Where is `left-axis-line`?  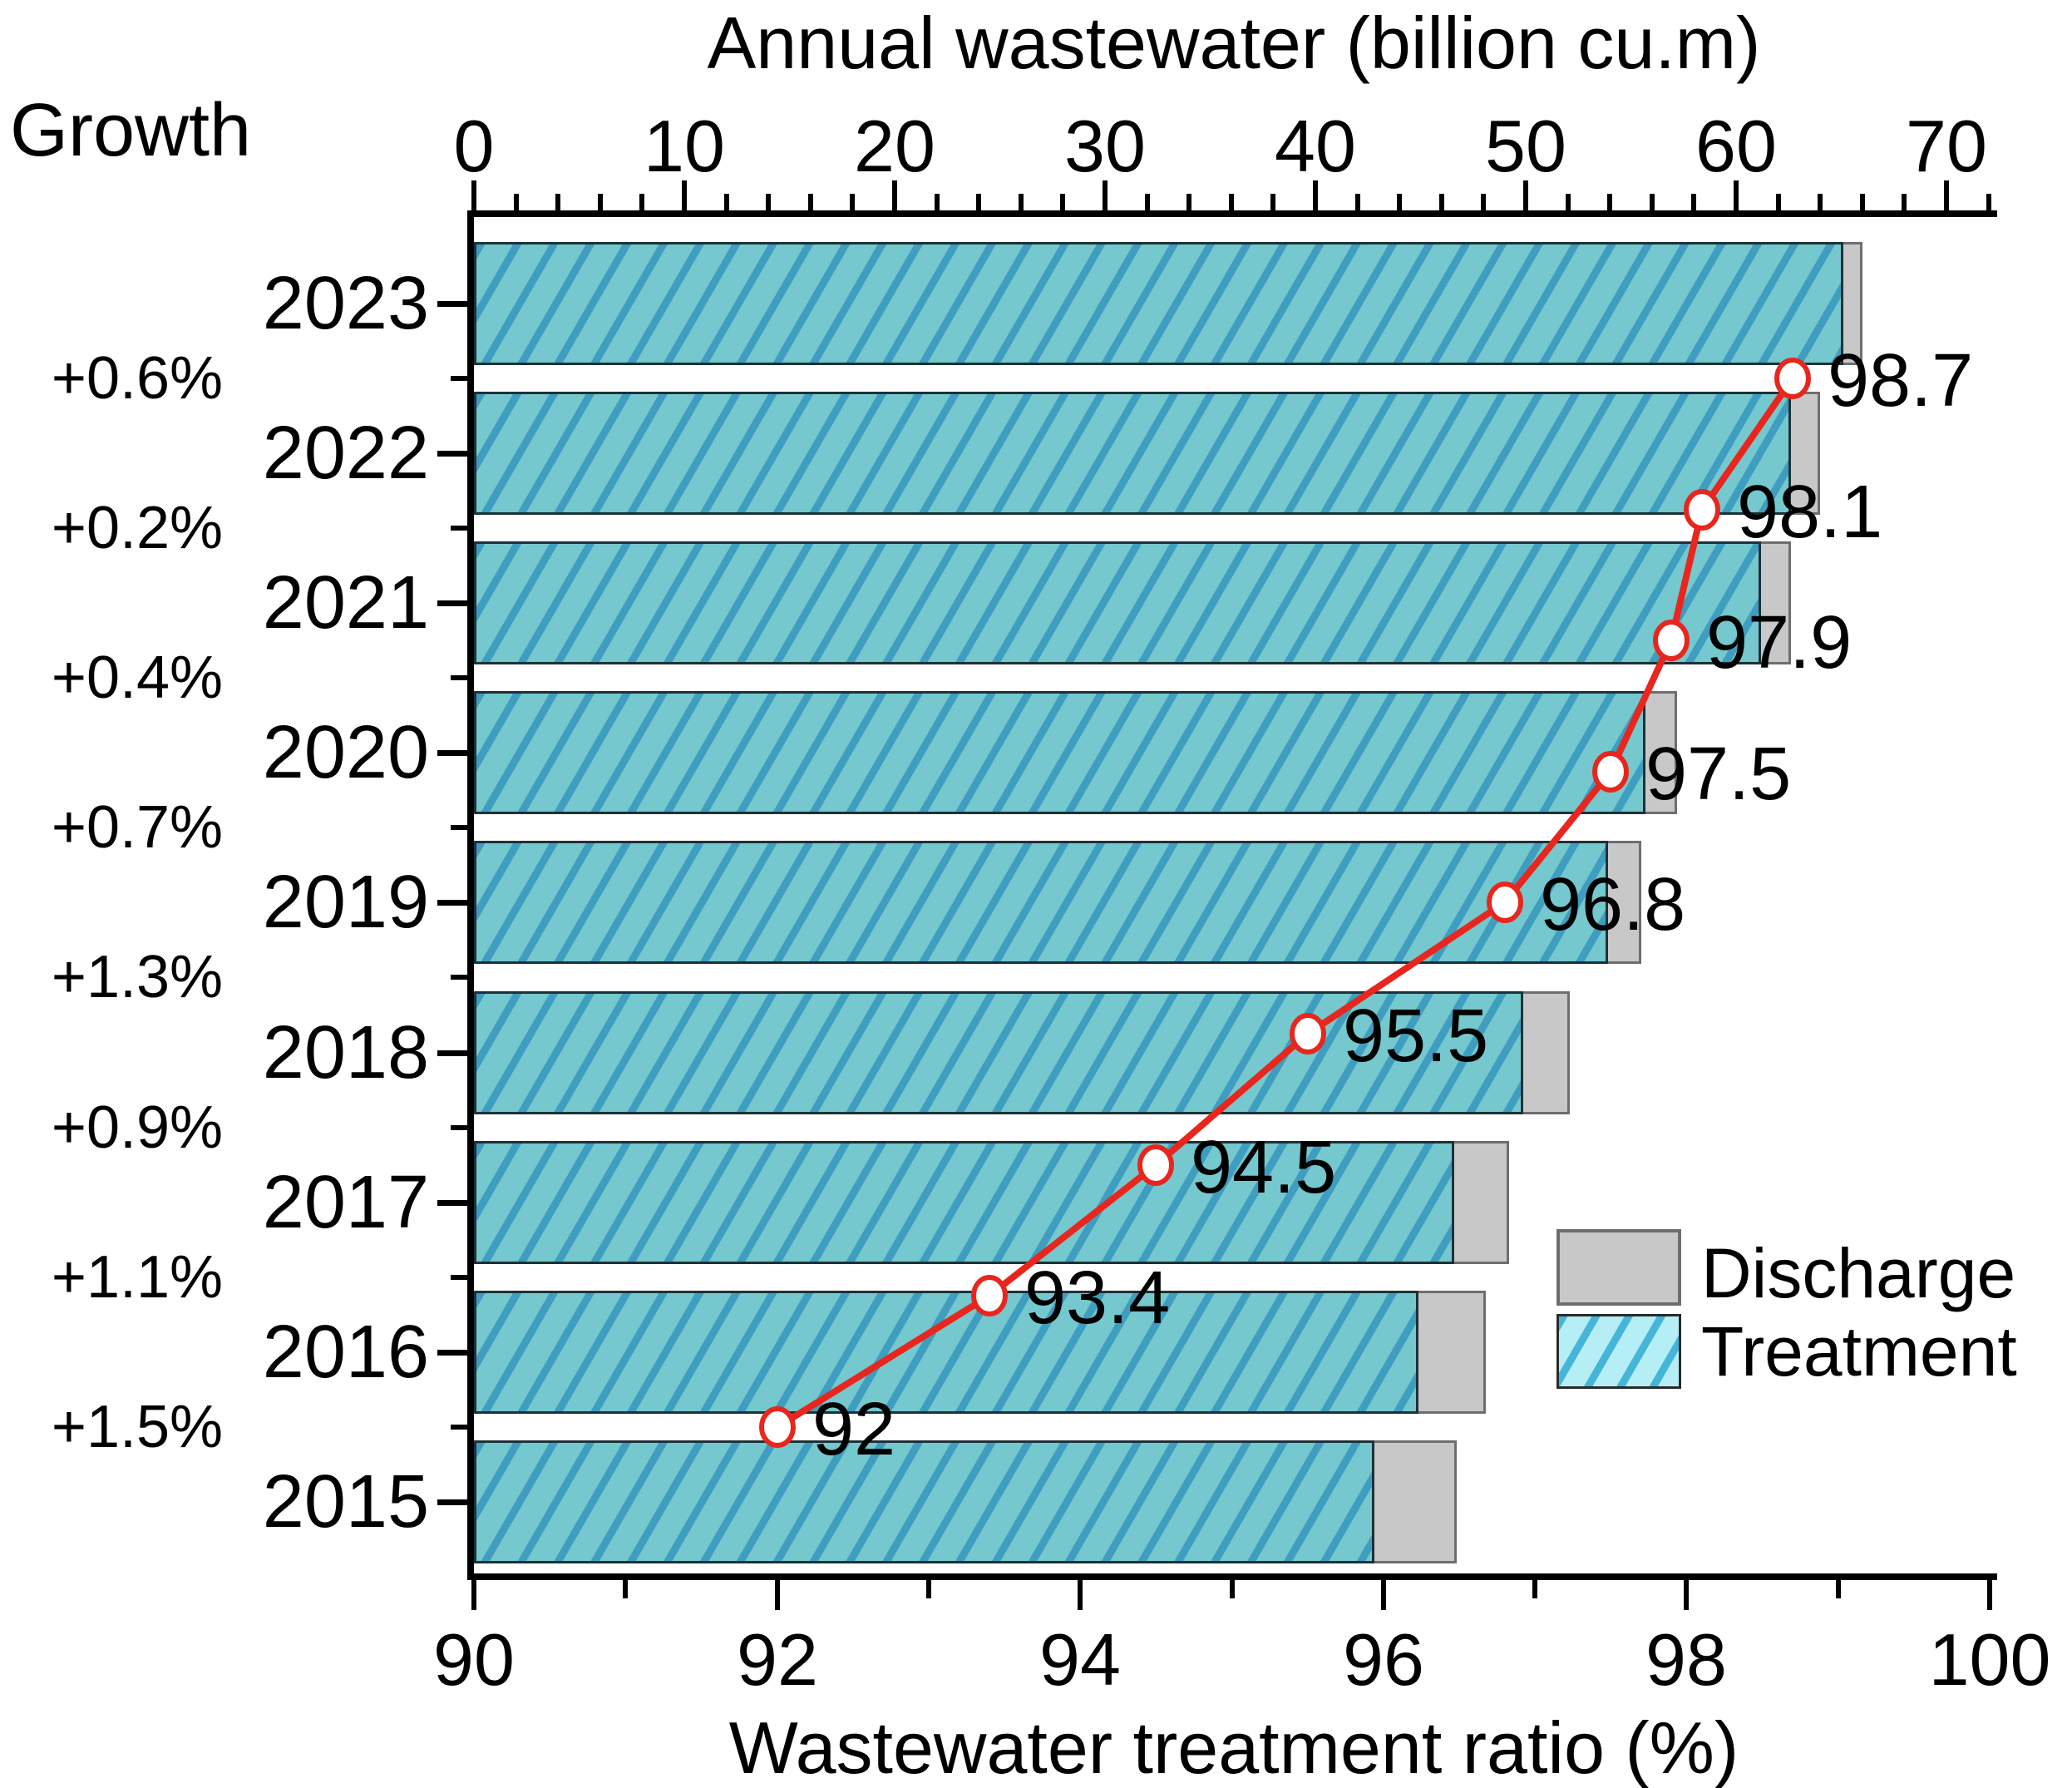 left-axis-line is located at coordinates (470, 895).